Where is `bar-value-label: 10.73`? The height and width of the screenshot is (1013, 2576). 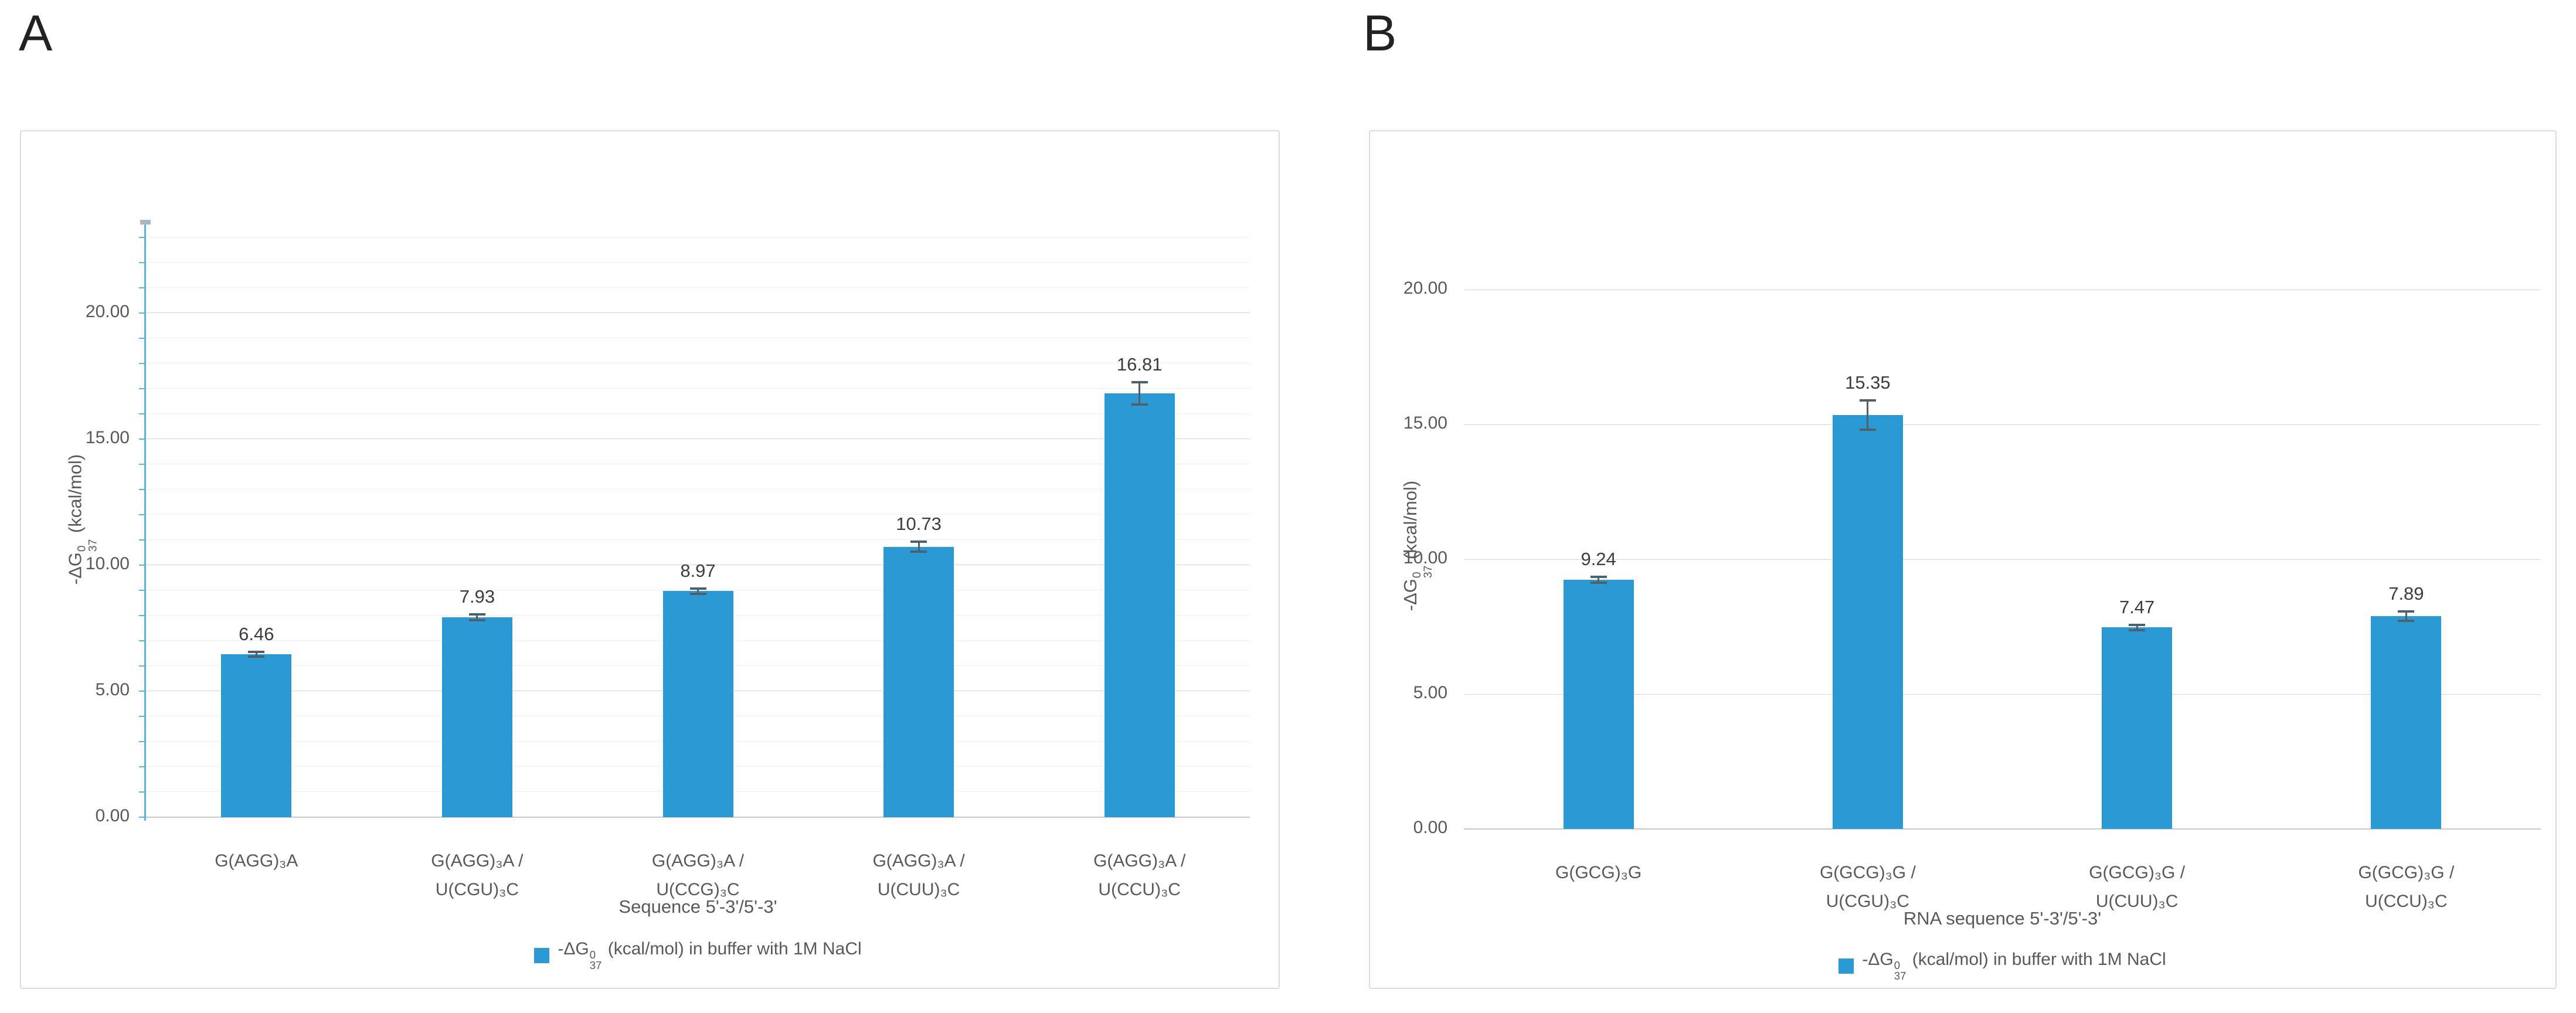 bar-value-label: 10.73 is located at coordinates (919, 523).